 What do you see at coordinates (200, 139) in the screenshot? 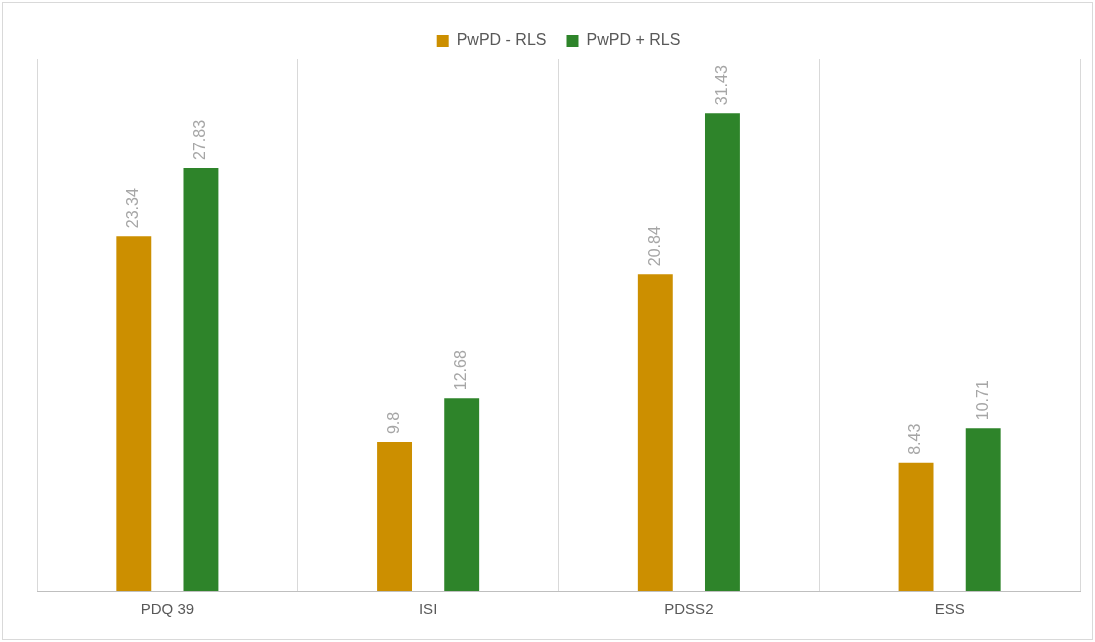
I see `data-label: 27.83` at bounding box center [200, 139].